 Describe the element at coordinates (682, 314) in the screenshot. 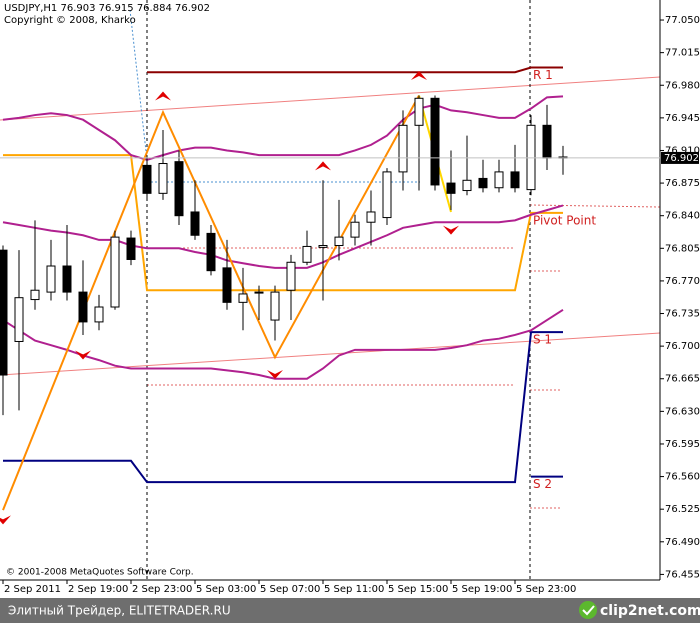

I see `y-tick-label: 76.735` at that location.